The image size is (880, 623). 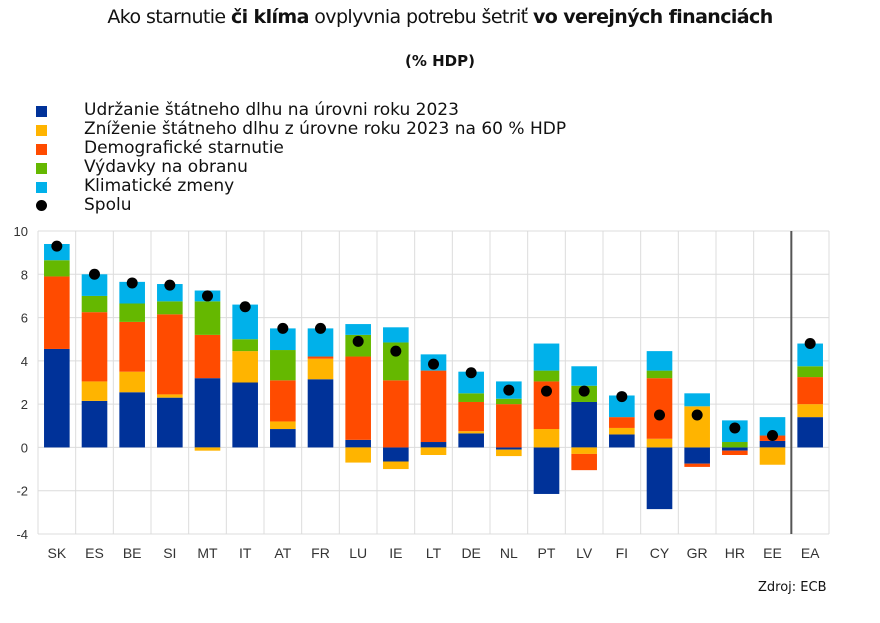 I want to click on legend-label: Klimatické zmeny, so click(x=159, y=186).